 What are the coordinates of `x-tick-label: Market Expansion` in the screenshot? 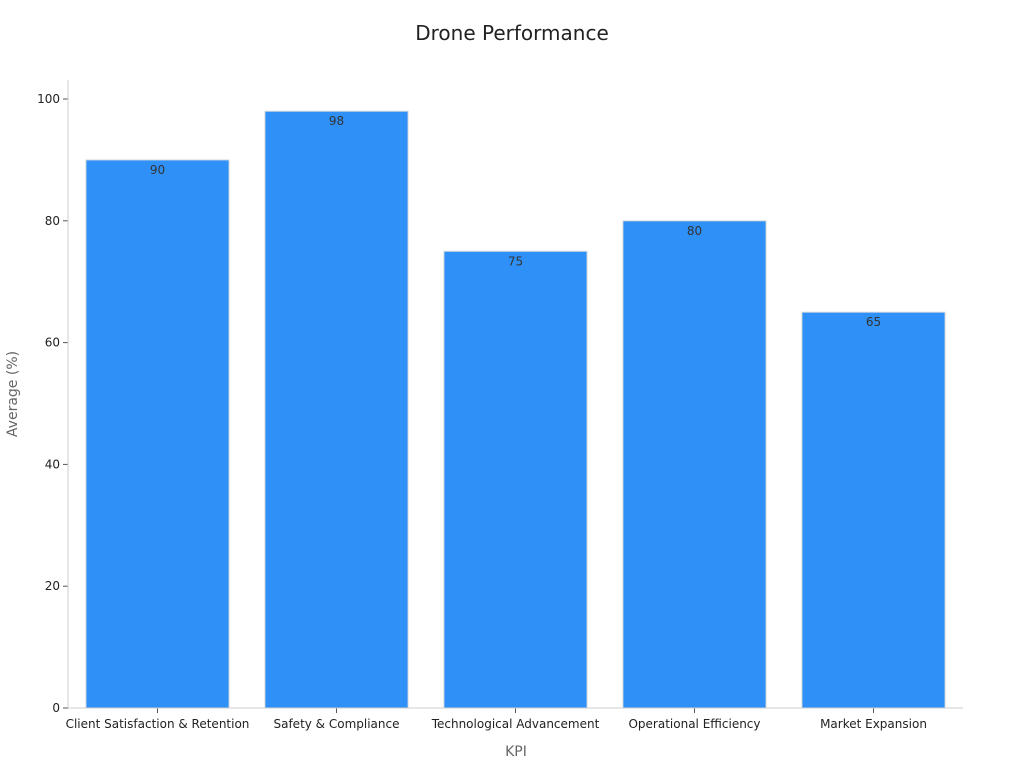 It's located at (873, 724).